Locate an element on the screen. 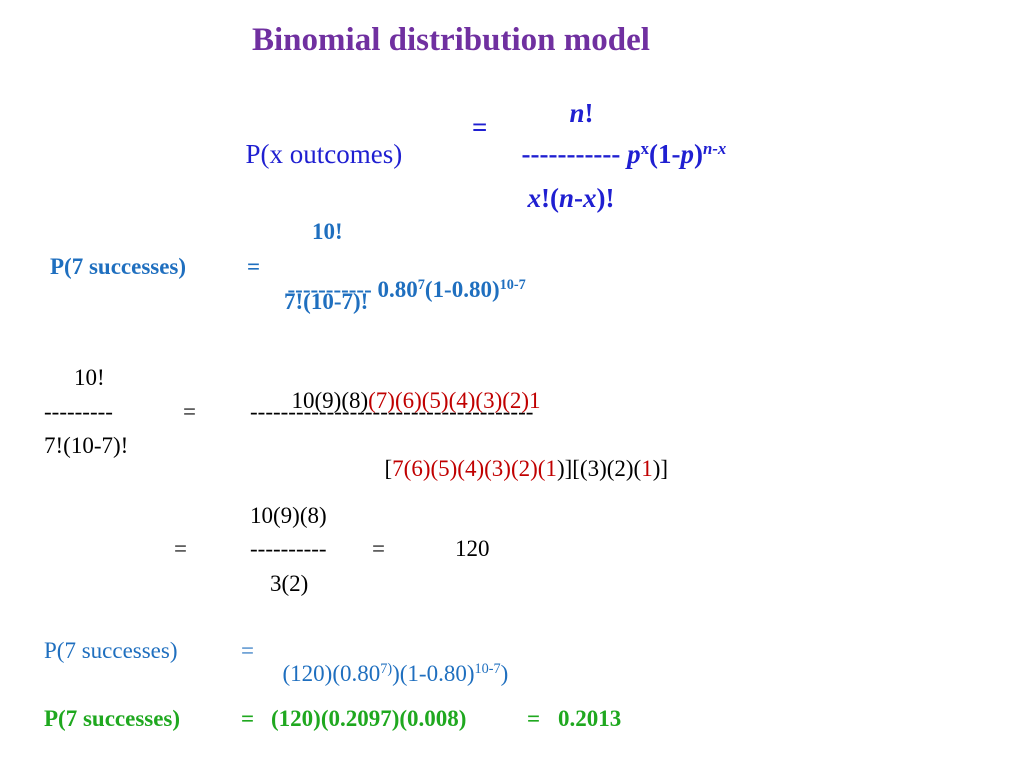 The height and width of the screenshot is (768, 1024). simplify-den: 3(2) is located at coordinates (289, 583).